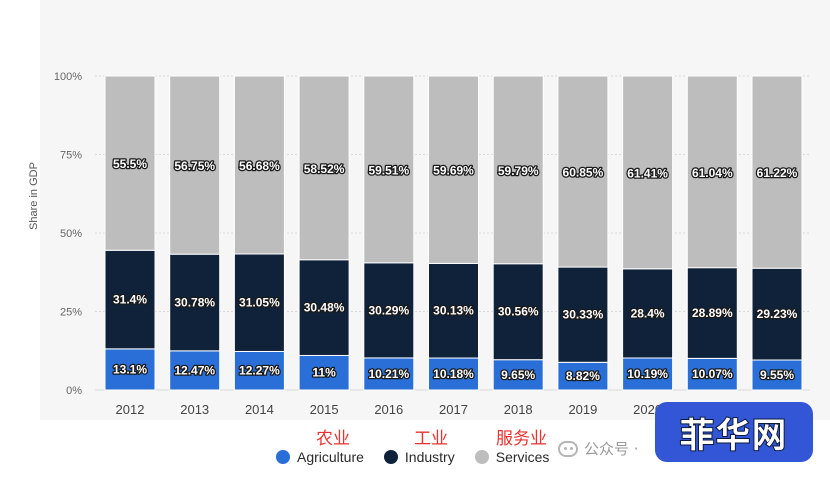  I want to click on data-label-agriculture: 9.65%, so click(518, 375).